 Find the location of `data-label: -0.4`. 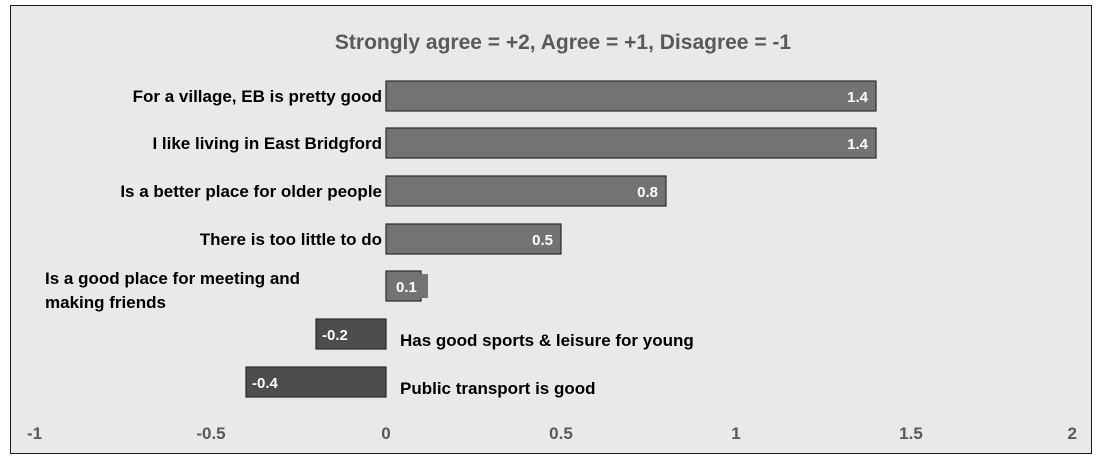

data-label: -0.4 is located at coordinates (265, 383).